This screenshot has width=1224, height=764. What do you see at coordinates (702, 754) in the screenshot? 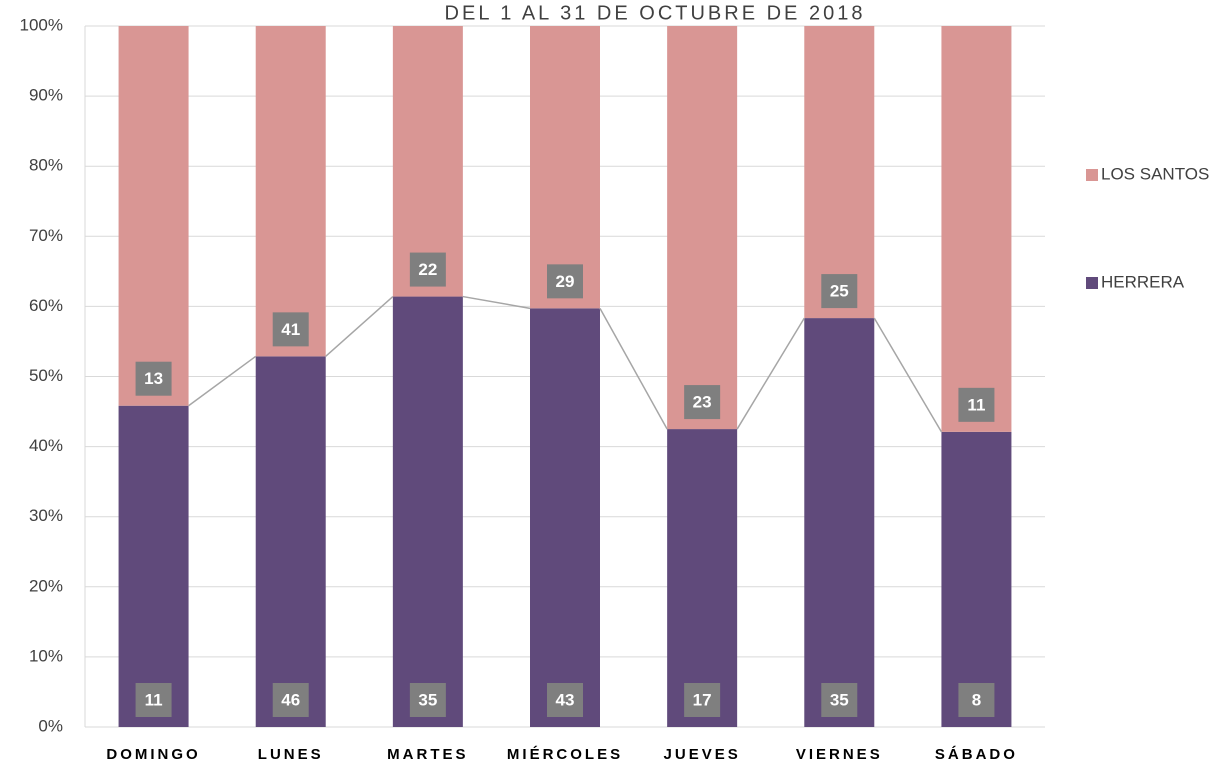
I see `x-tick-label: JUEVES` at bounding box center [702, 754].